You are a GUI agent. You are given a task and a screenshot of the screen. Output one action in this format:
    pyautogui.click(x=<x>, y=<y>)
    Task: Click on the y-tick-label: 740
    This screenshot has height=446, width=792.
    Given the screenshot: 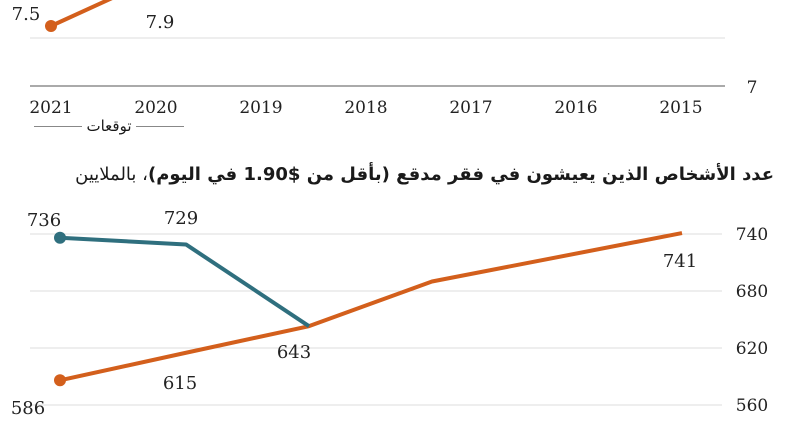 What is the action you would take?
    pyautogui.click(x=752, y=235)
    